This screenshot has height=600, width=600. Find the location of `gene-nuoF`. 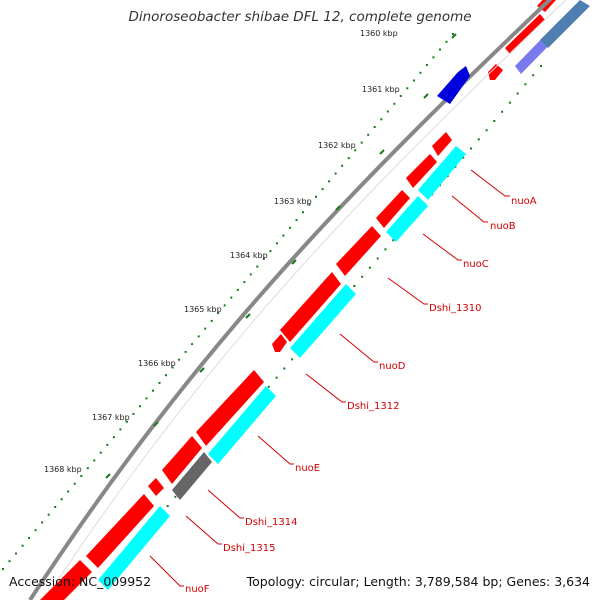

gene-nuoF is located at coordinates (134, 548).